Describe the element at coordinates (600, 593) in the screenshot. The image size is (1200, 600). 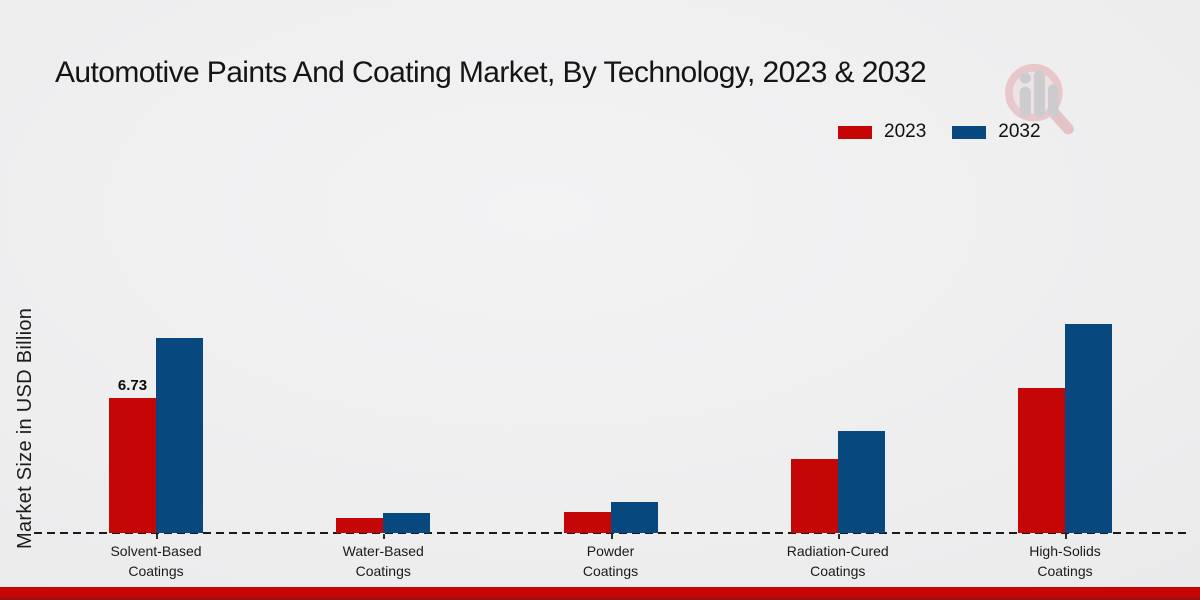
I see `bottom-accent-strip` at that location.